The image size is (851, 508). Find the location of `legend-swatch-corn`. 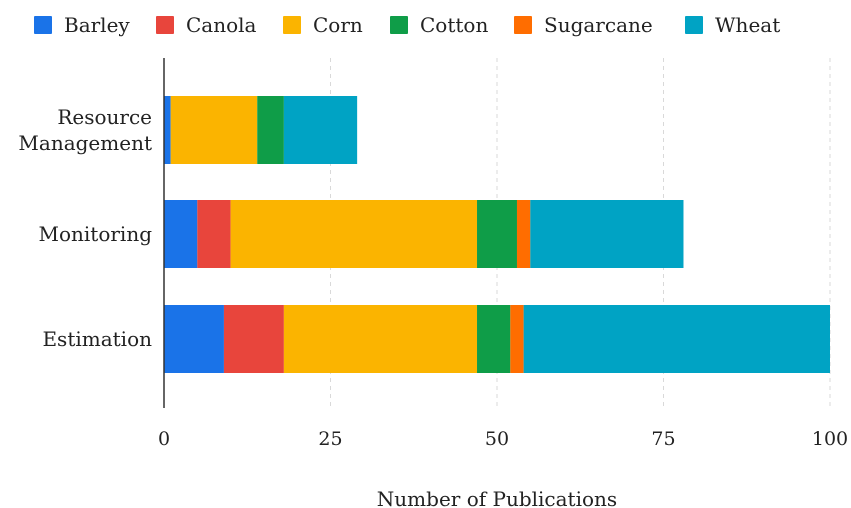

legend-swatch-corn is located at coordinates (292, 25).